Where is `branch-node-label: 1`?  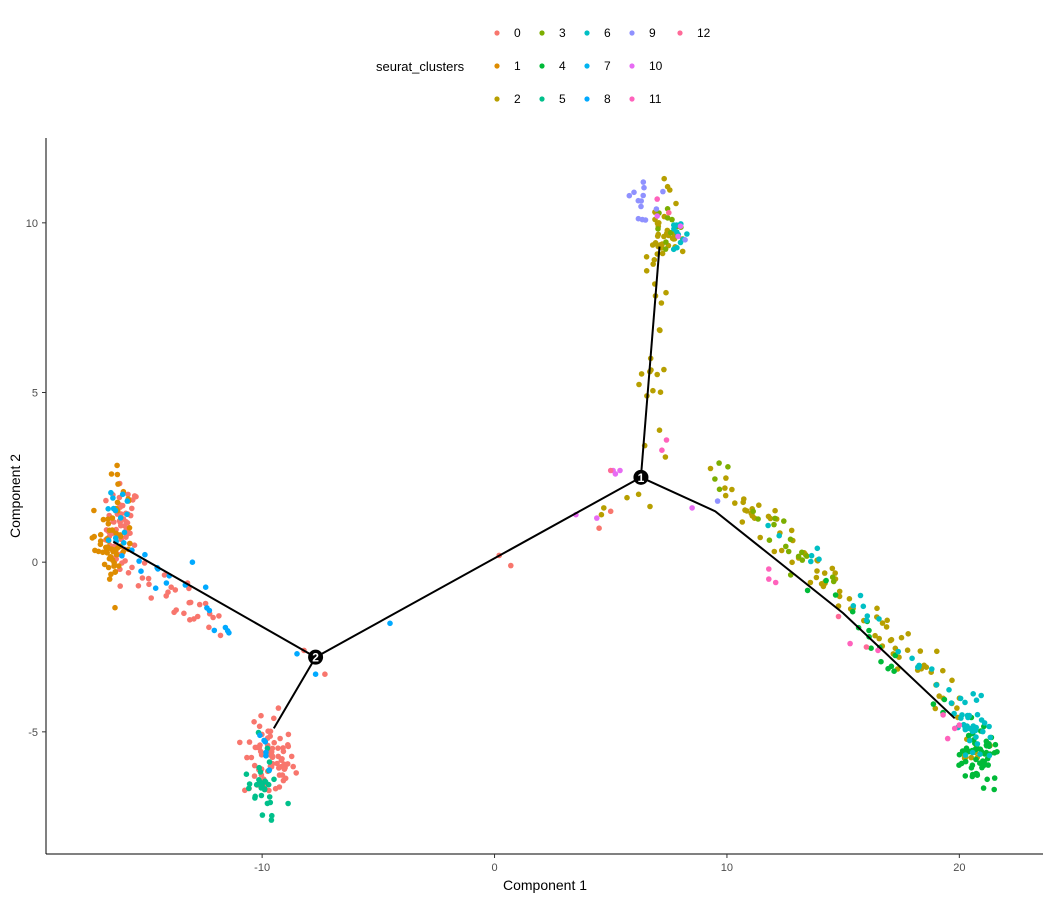
branch-node-label: 1 is located at coordinates (641, 478).